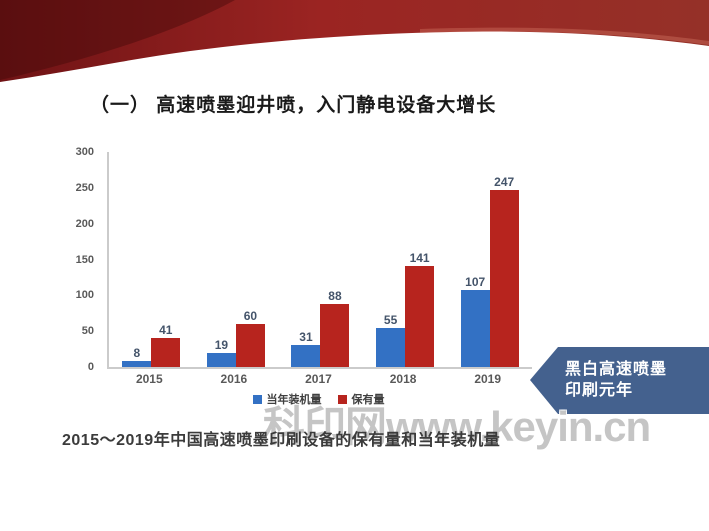 This screenshot has width=709, height=531. Describe the element at coordinates (281, 440) in the screenshot. I see `chart-caption: 2015～2019年中国高速喷墨印刷设备的保有量和当年装机量` at that location.